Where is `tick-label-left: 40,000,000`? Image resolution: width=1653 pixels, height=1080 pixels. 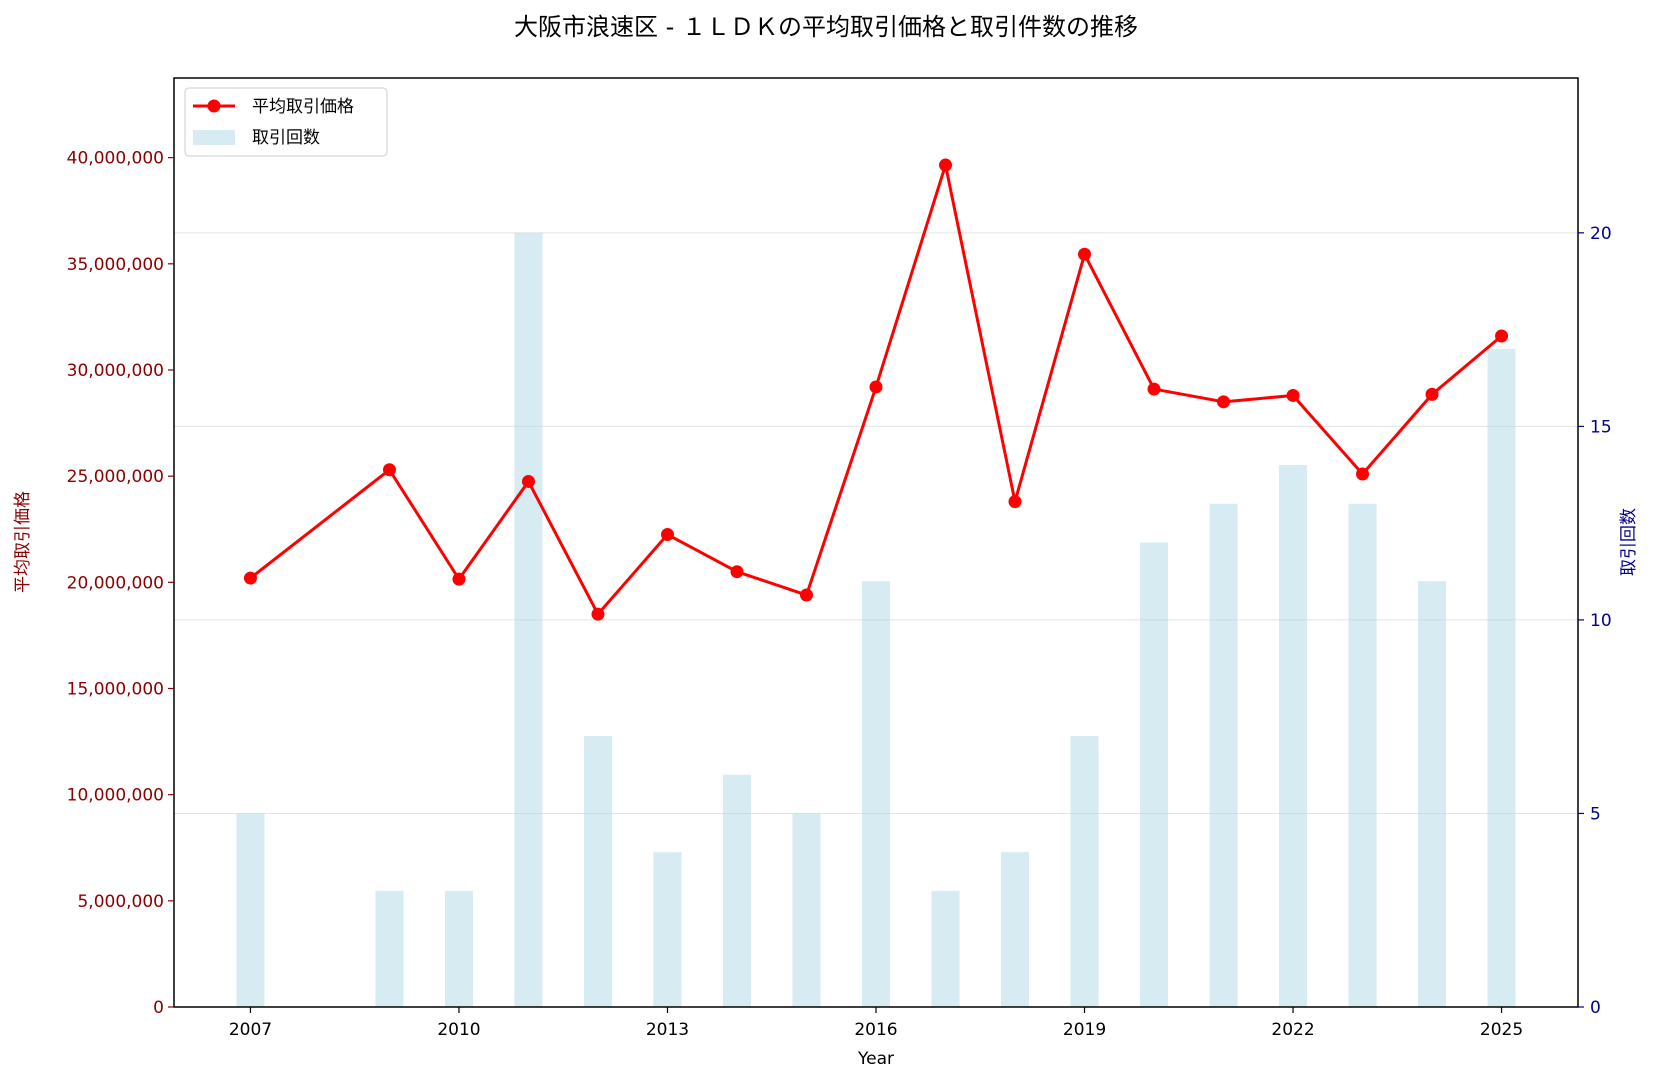
tick-label-left: 40,000,000 is located at coordinates (115, 159).